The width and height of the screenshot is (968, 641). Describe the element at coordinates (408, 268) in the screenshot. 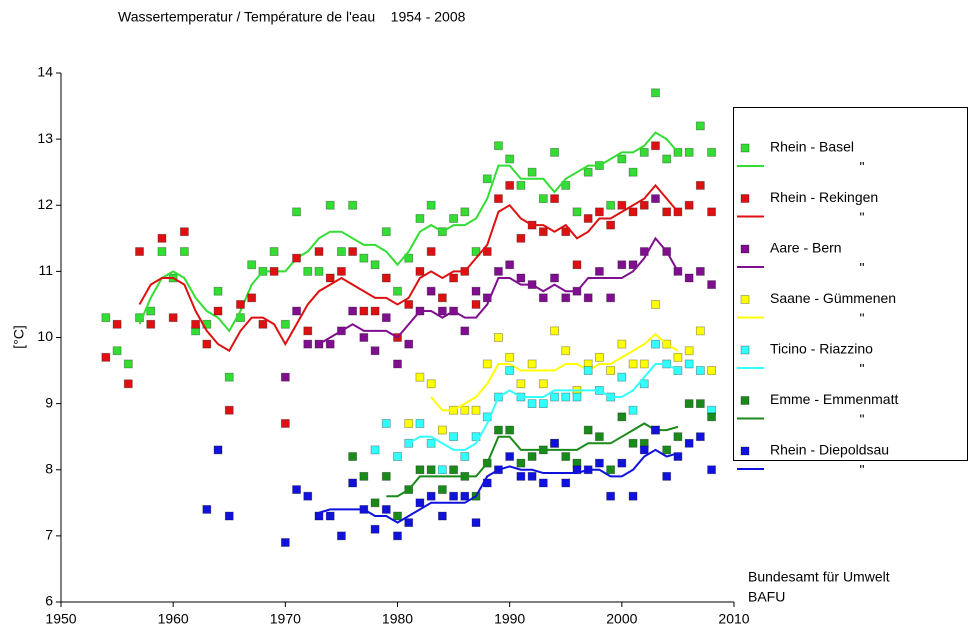

I see `trend-line` at that location.